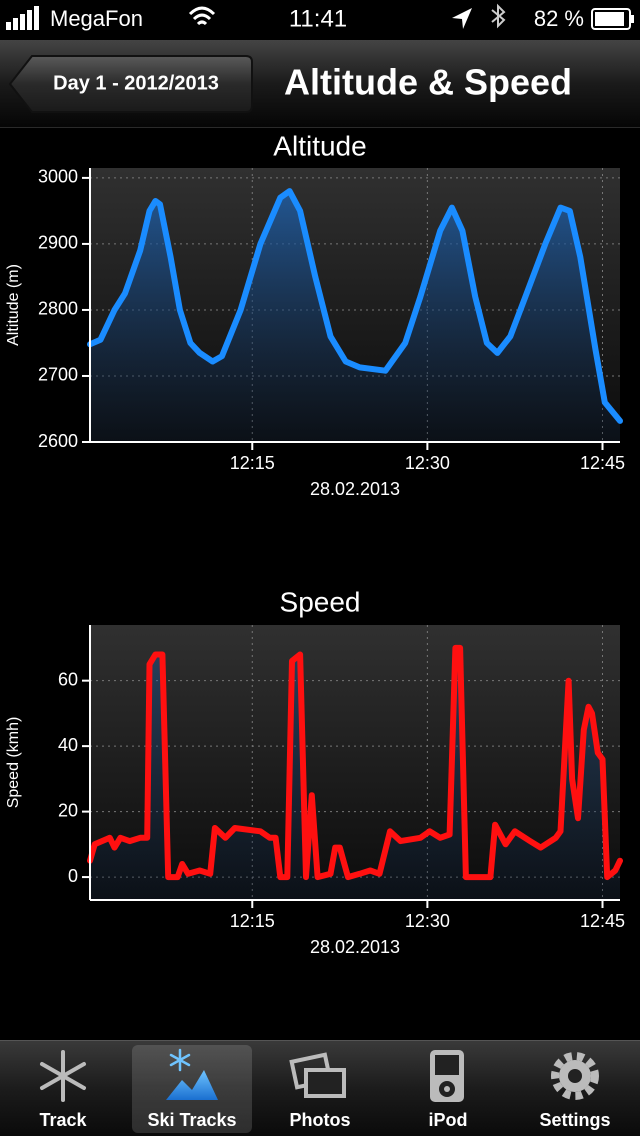 This screenshot has height=1136, width=640. I want to click on nav-bar: Day 1 - 2012/2013 Altitude & Speed, so click(320, 84).